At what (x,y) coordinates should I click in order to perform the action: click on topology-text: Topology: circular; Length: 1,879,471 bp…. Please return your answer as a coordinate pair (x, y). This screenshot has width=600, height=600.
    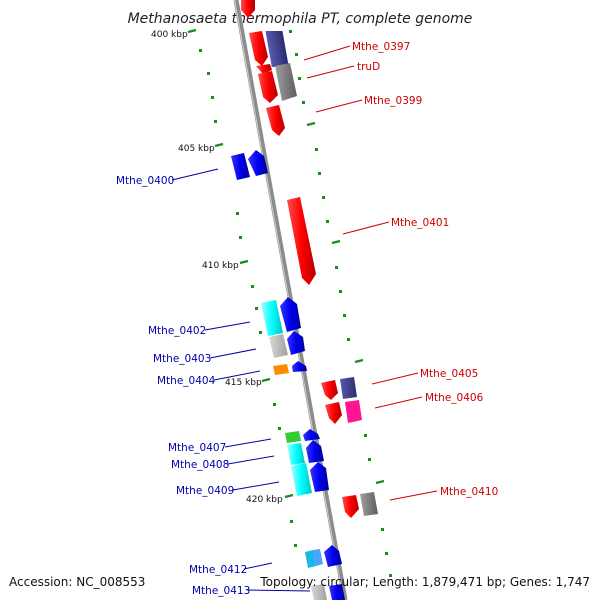
    Looking at the image, I should click on (424, 582).